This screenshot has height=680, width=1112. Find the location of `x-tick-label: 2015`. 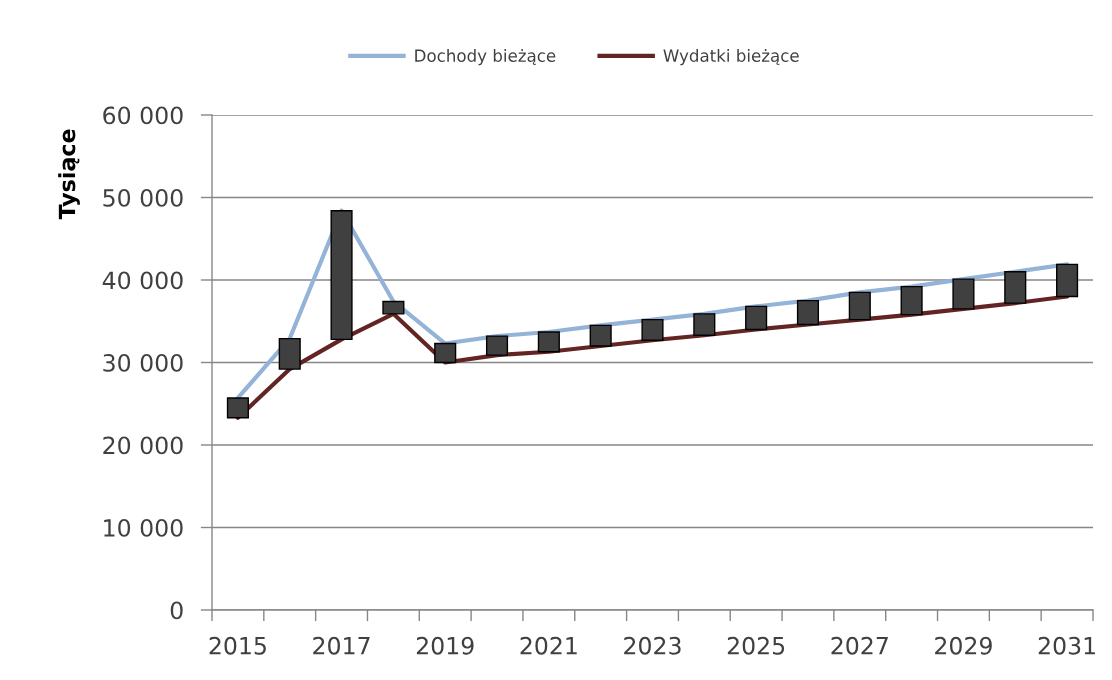

x-tick-label: 2015 is located at coordinates (237, 645).